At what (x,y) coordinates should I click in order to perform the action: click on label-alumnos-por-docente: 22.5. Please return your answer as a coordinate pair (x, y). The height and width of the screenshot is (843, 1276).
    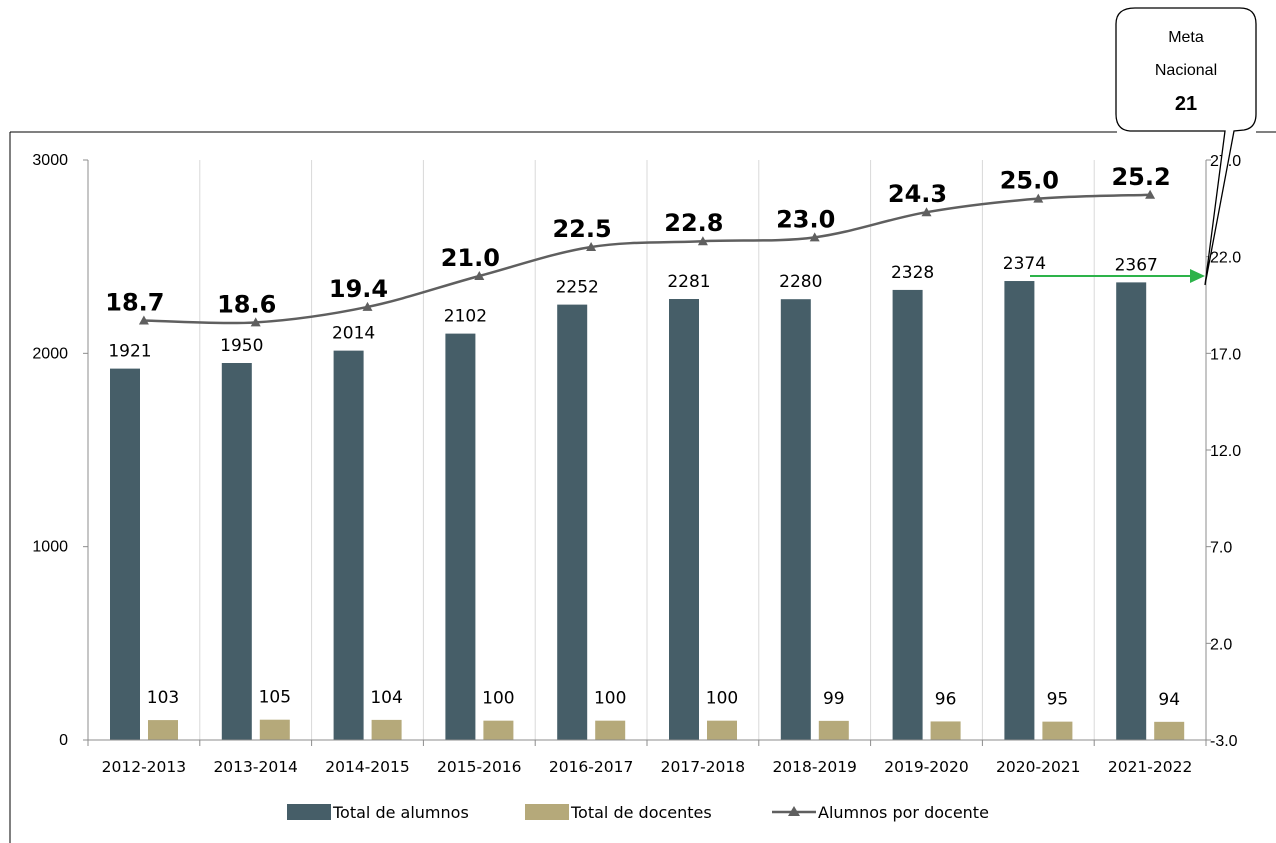
    Looking at the image, I should click on (581, 229).